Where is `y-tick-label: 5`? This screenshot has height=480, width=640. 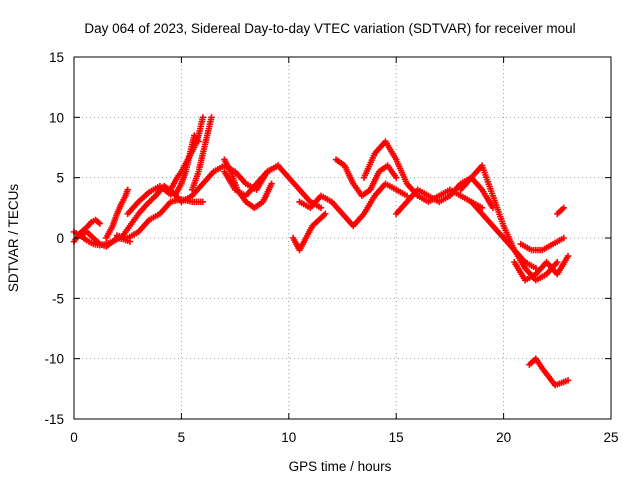
y-tick-label: 5 is located at coordinates (60, 178).